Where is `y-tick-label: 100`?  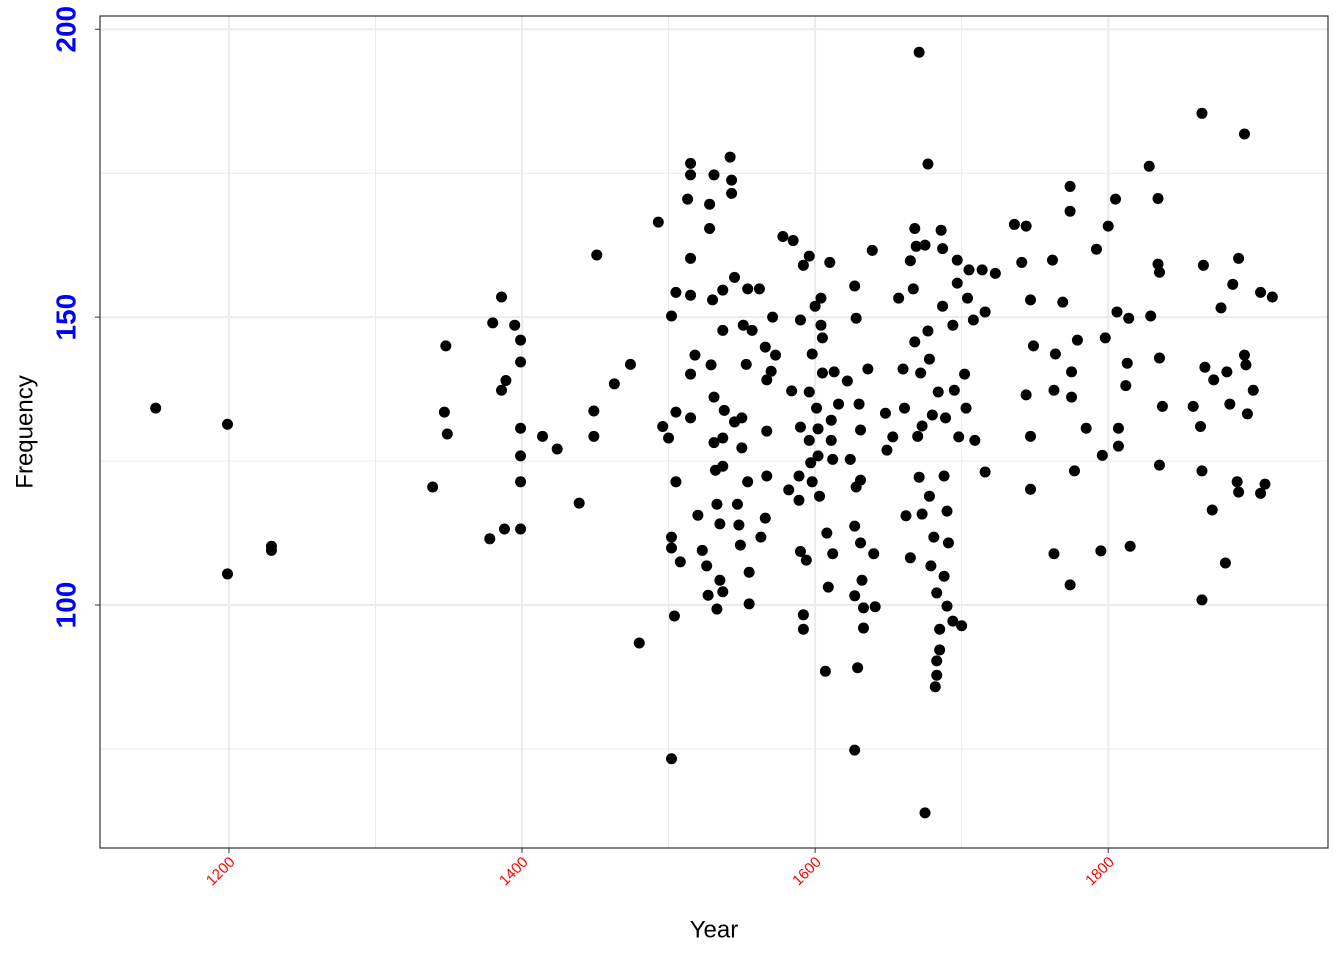
y-tick-label: 100 is located at coordinates (65, 605).